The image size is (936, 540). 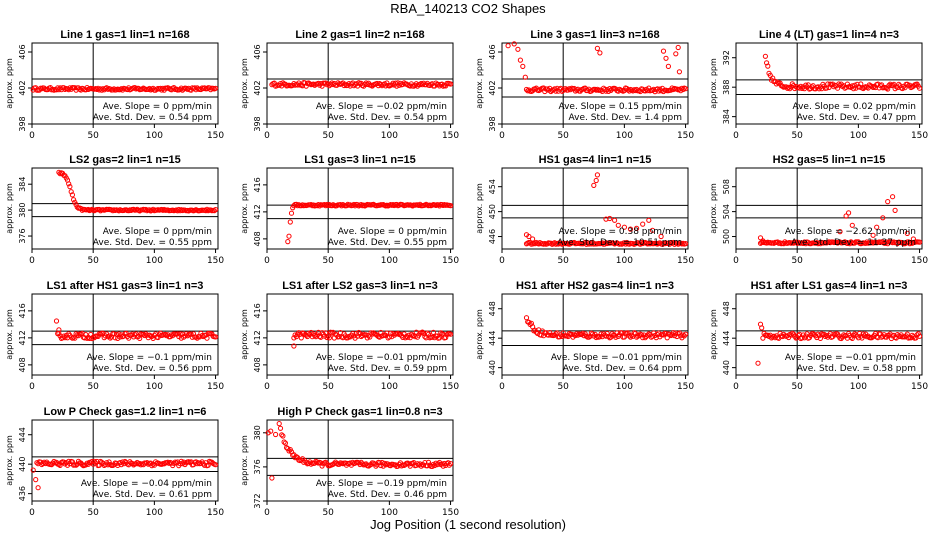 What do you see at coordinates (146, 484) in the screenshot?
I see `slope-annotation: Ave. Slope = −0.04 ppm/min` at bounding box center [146, 484].